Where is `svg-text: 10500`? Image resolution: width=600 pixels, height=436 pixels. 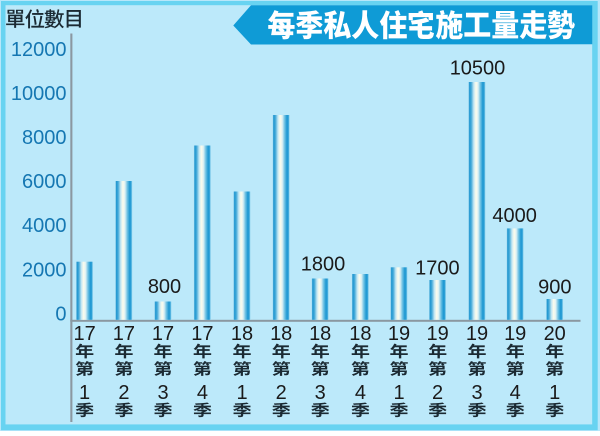
svg-text: 10500 is located at coordinates (478, 68).